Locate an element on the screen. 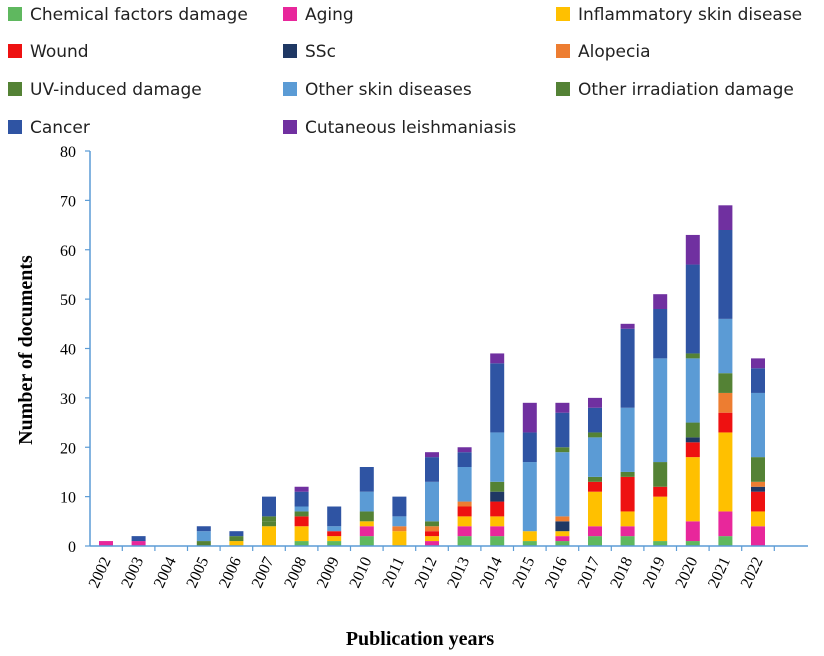  bar-chemical-factors-damage-2017 is located at coordinates (595, 541).